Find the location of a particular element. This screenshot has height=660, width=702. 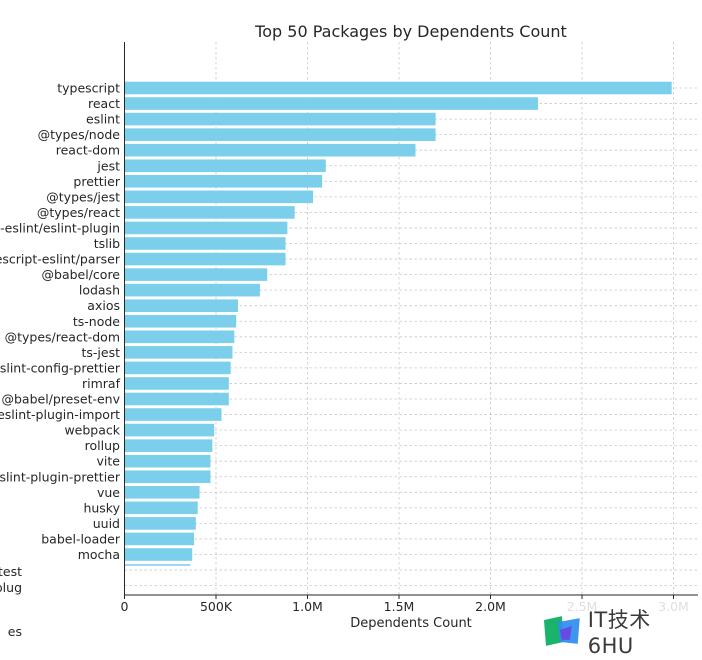

bar-vite is located at coordinates (167, 461).